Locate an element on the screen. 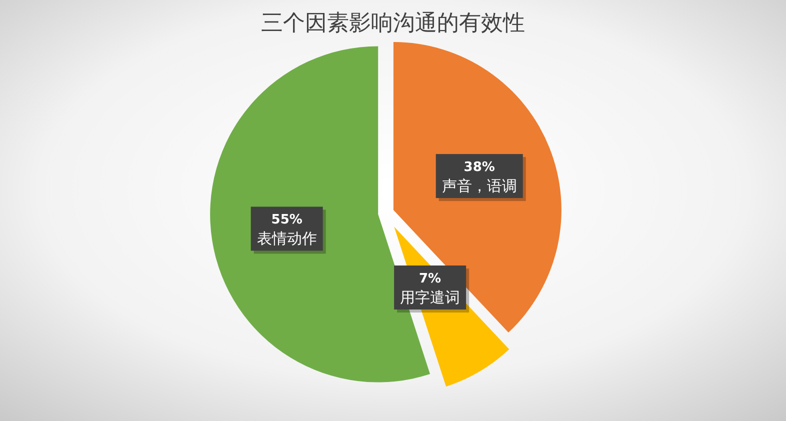 The image size is (786, 421). slice-label: 声音，语调 is located at coordinates (479, 186).